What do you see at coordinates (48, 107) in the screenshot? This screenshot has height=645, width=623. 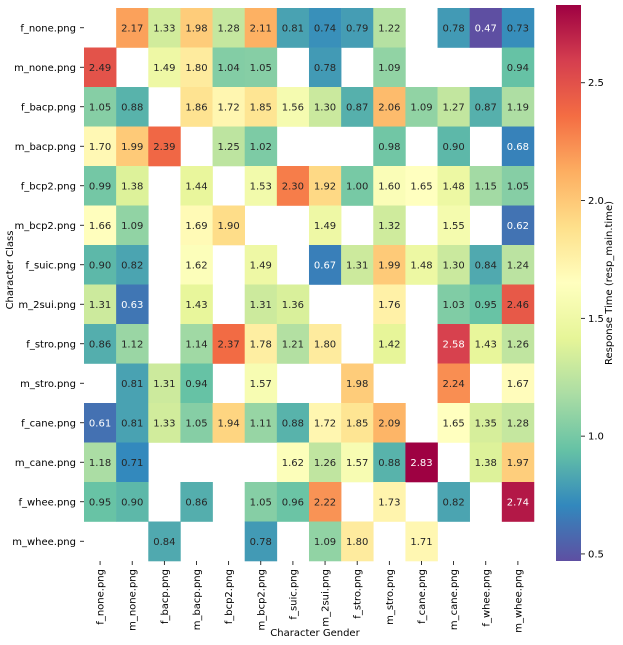 I see `y-tick-label: f_bacp.png` at bounding box center [48, 107].